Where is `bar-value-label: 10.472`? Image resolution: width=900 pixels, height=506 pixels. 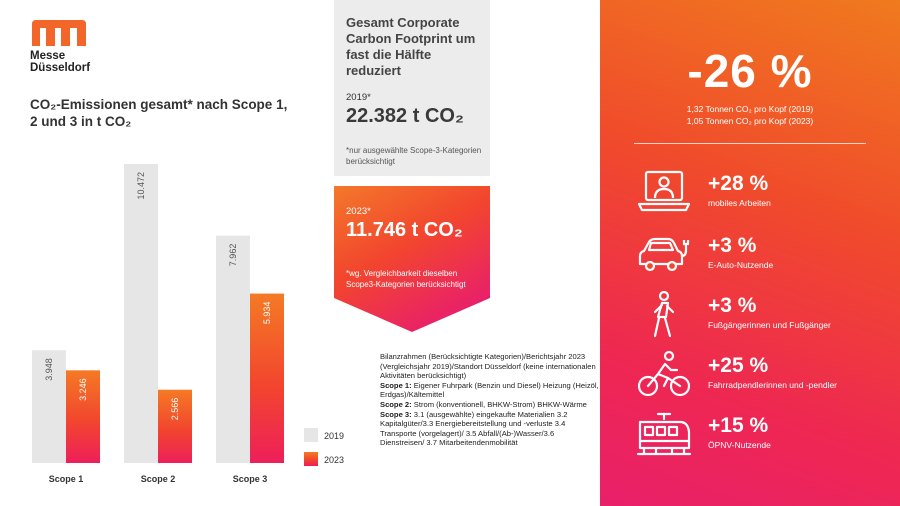 bar-value-label: 10.472 is located at coordinates (141, 186).